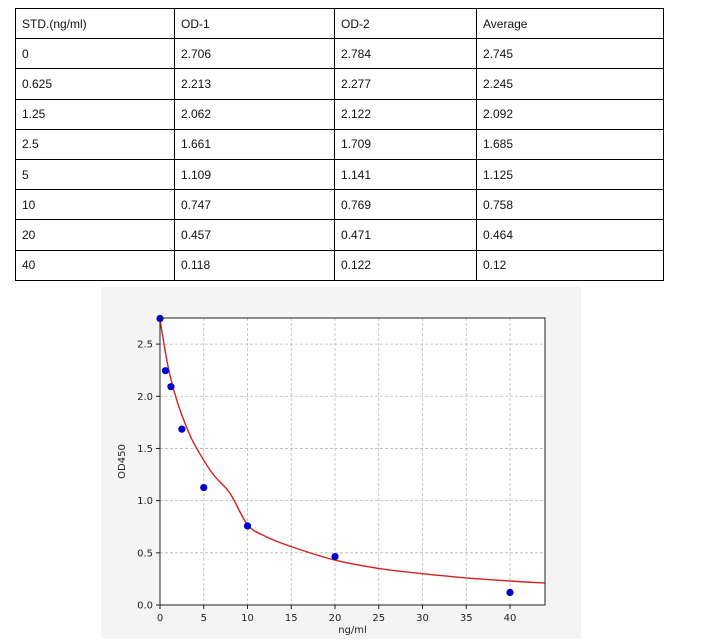  What do you see at coordinates (570, 84) in the screenshot?
I see `cell-average: 2.245` at bounding box center [570, 84].